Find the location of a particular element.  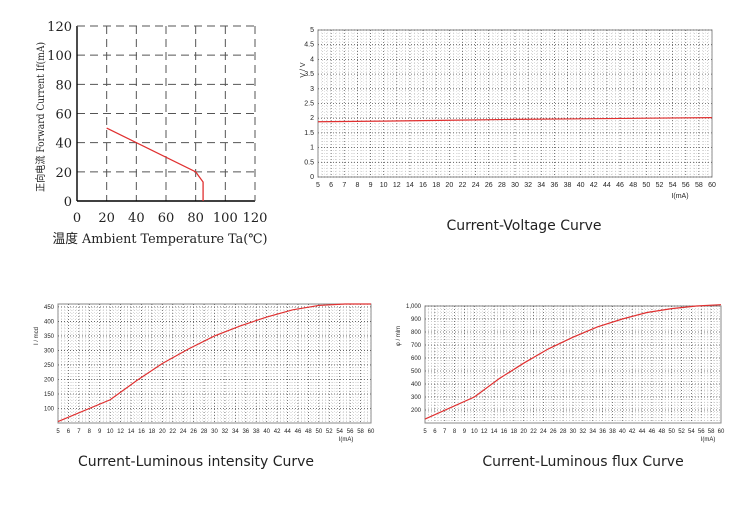

x-tick-label: 100 is located at coordinates (225, 218).